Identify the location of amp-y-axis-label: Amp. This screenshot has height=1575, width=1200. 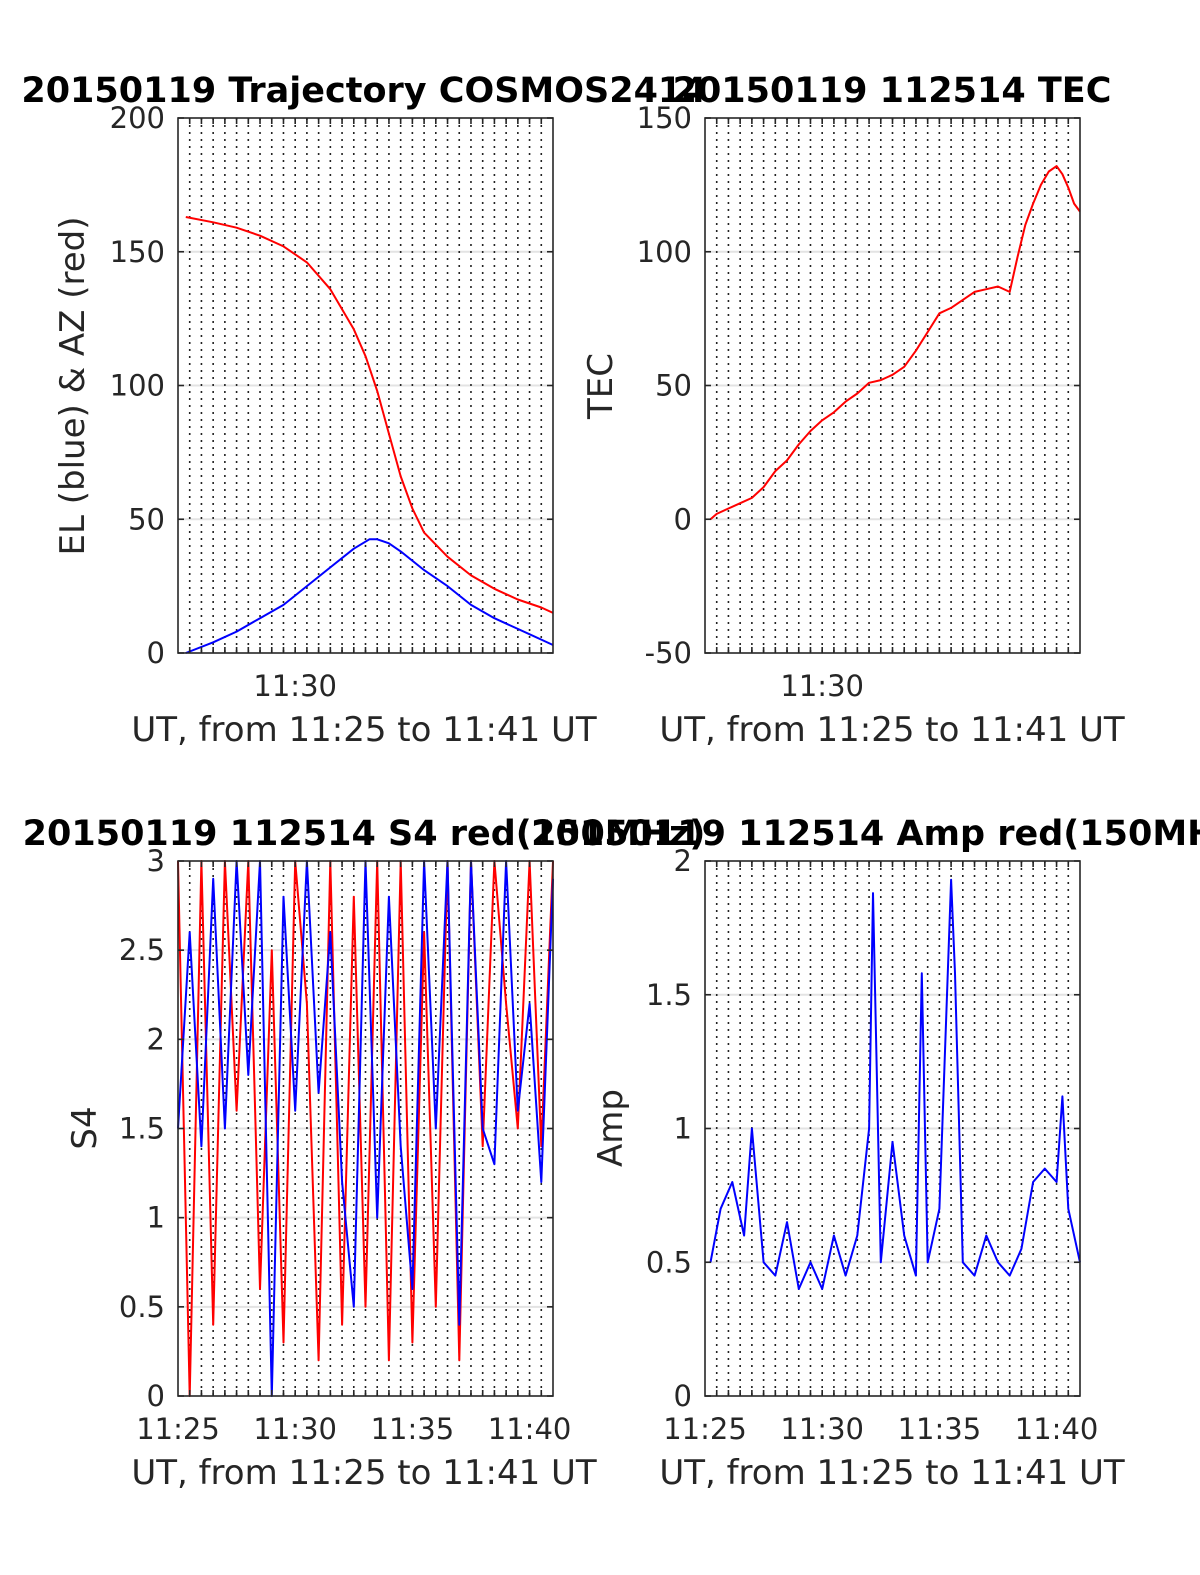
(611, 1128).